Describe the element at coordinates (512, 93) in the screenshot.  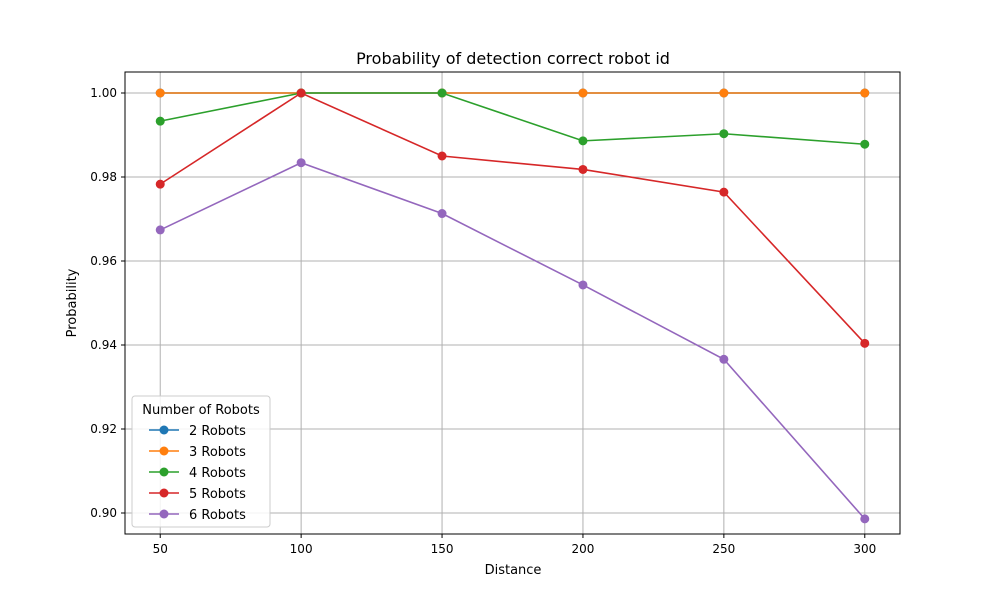
I see `series-3-robots` at that location.